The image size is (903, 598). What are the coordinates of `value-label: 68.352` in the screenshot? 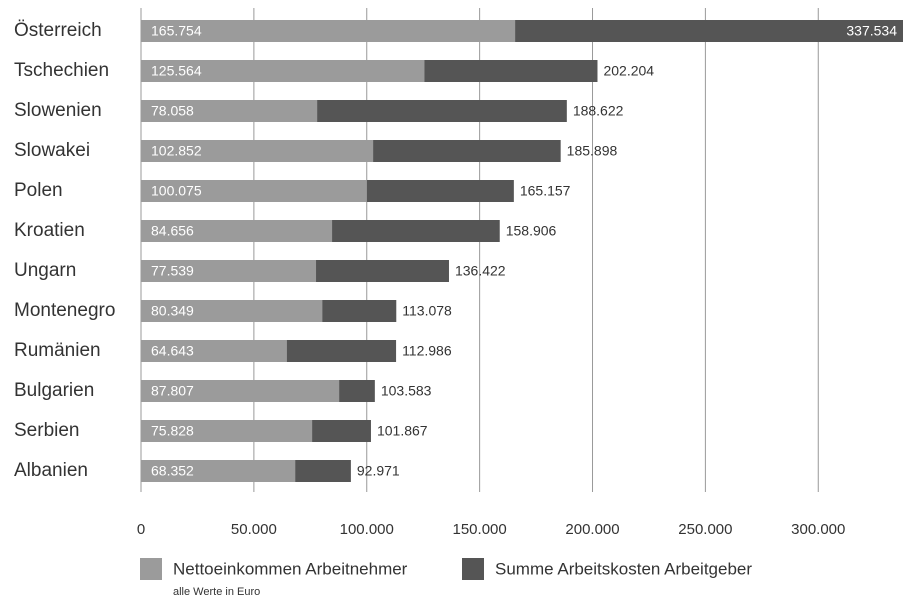 It's located at (172, 471).